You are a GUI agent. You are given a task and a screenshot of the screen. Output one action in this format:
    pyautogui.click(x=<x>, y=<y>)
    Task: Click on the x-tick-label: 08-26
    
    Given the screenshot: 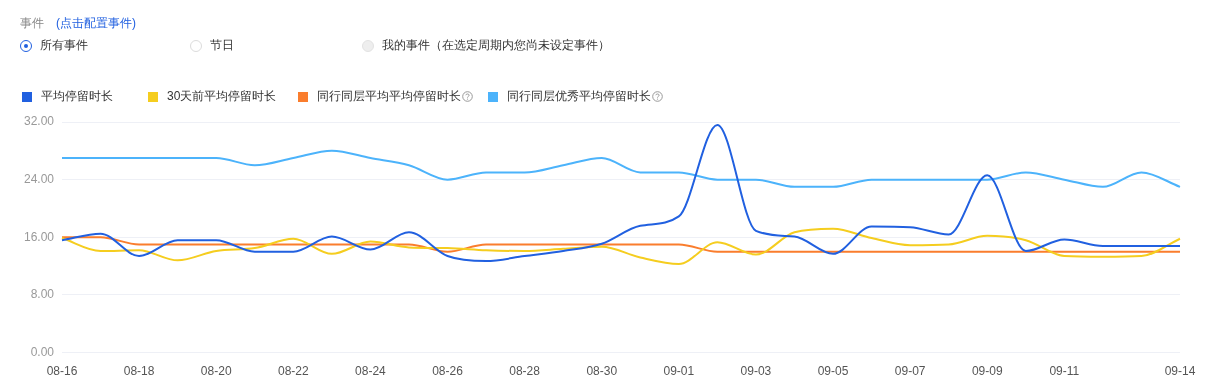 What is the action you would take?
    pyautogui.click(x=448, y=371)
    